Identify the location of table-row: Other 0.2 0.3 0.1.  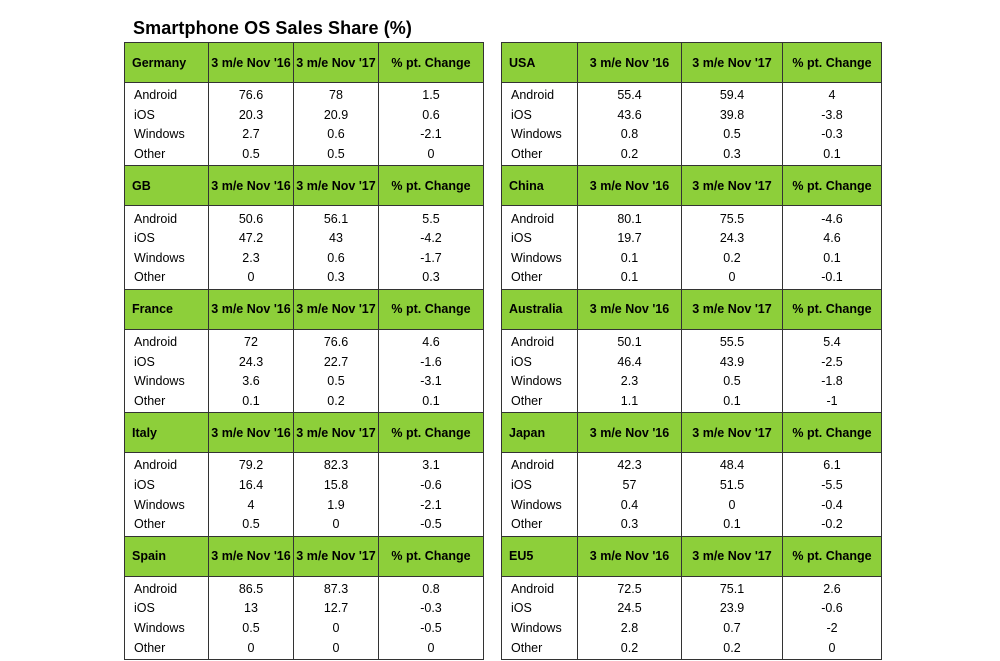
(691, 155).